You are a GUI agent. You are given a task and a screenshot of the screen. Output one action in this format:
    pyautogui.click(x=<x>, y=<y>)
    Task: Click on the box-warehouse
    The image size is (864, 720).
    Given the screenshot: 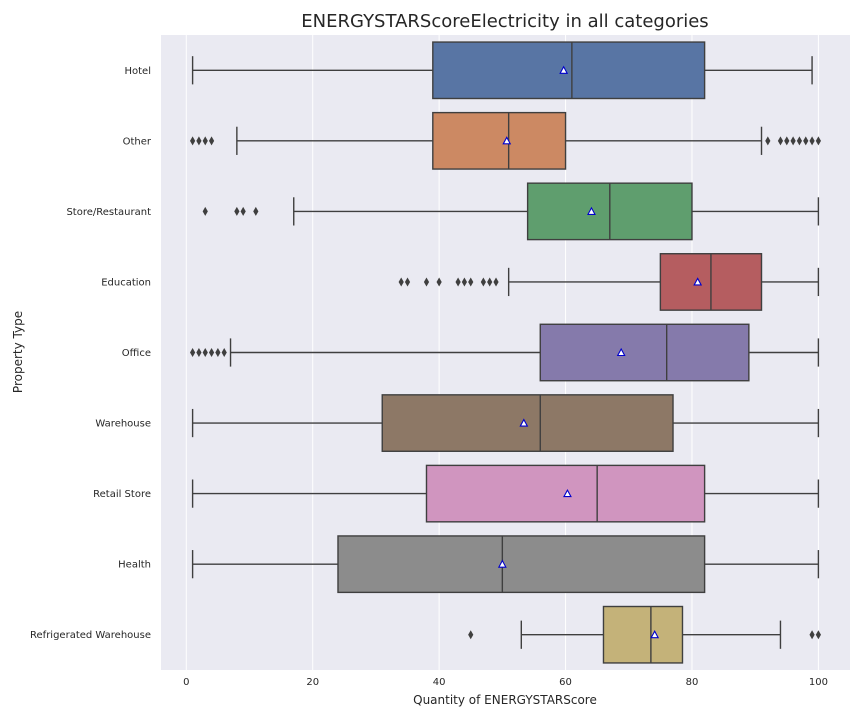 What is the action you would take?
    pyautogui.click(x=505, y=423)
    